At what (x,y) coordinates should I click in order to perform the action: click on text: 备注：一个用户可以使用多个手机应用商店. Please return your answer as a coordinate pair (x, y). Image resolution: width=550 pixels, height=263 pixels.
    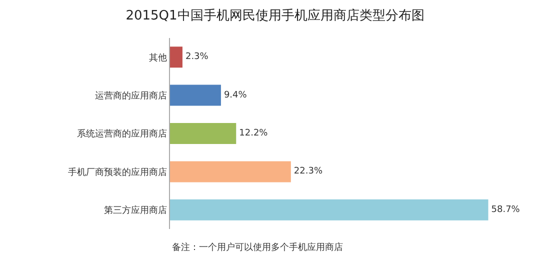
    Looking at the image, I should click on (257, 247).